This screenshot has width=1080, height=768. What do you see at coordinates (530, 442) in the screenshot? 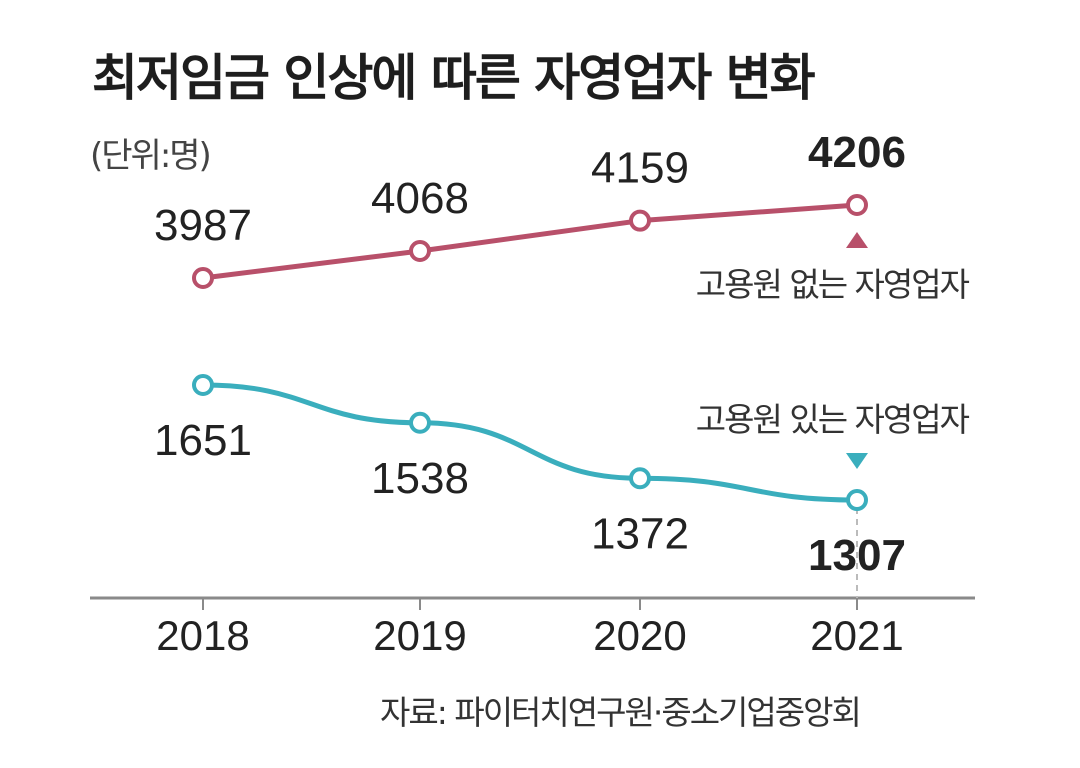
I see `series-line-with-employees` at bounding box center [530, 442].